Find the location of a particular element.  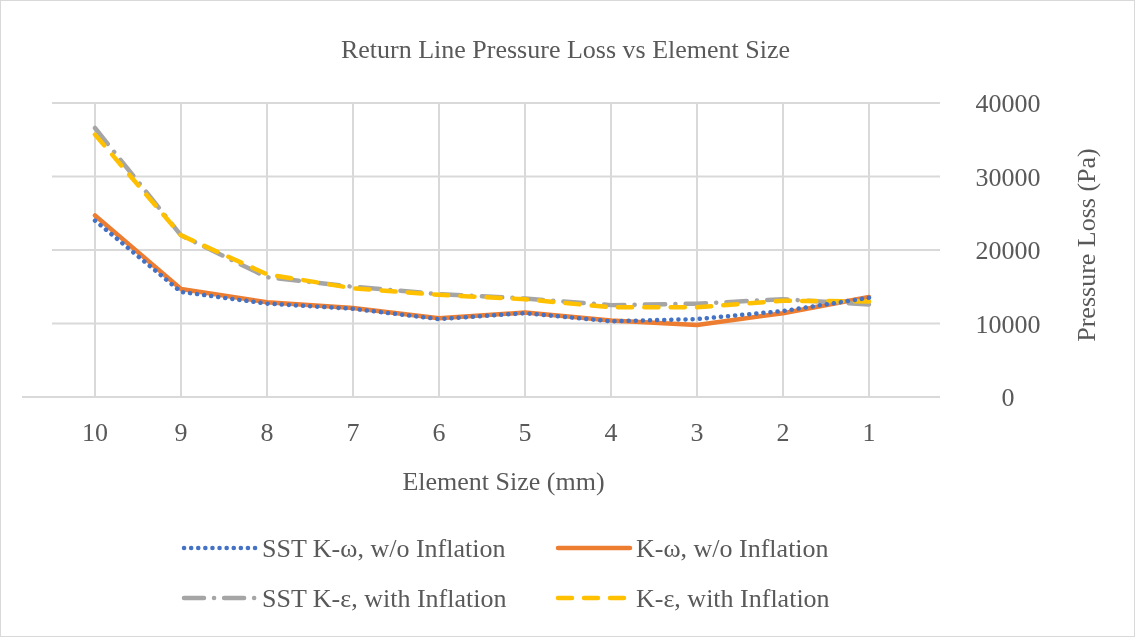

x-tick-label: 6 is located at coordinates (439, 432).